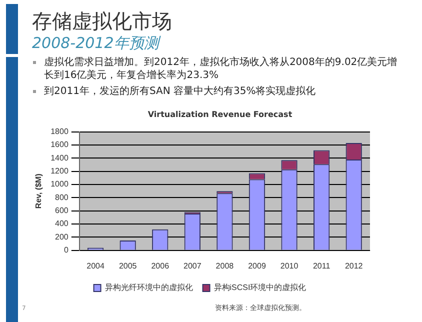 The height and width of the screenshot is (322, 422). Describe the element at coordinates (66, 250) in the screenshot. I see `y-tick-label: 0` at that location.